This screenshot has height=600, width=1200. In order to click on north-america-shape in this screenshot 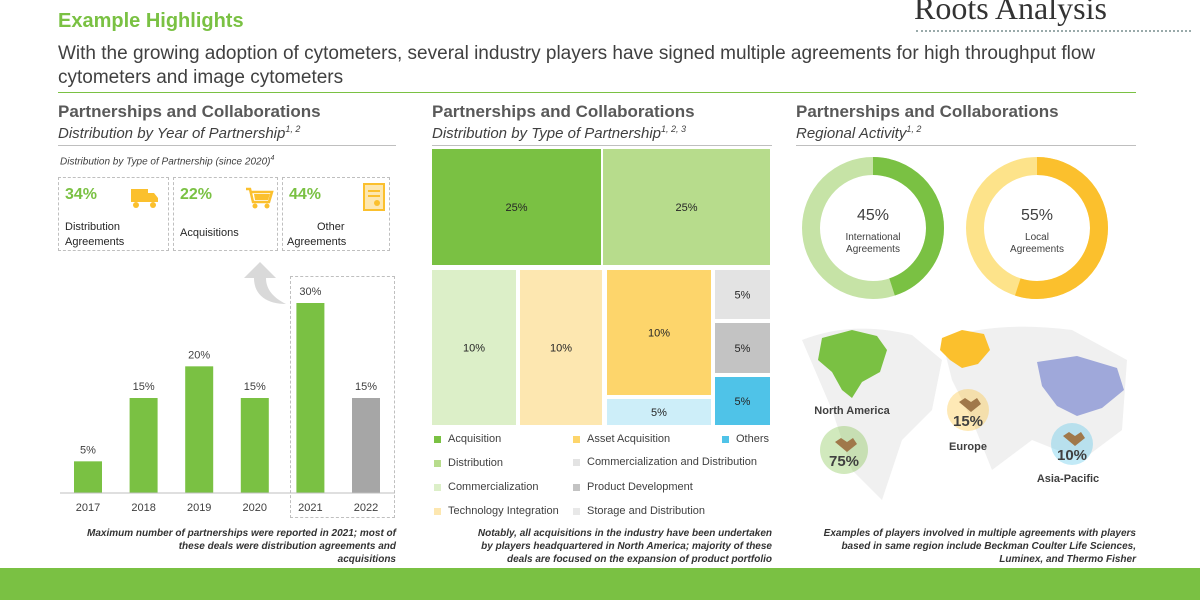, I will do `click(852, 364)`.